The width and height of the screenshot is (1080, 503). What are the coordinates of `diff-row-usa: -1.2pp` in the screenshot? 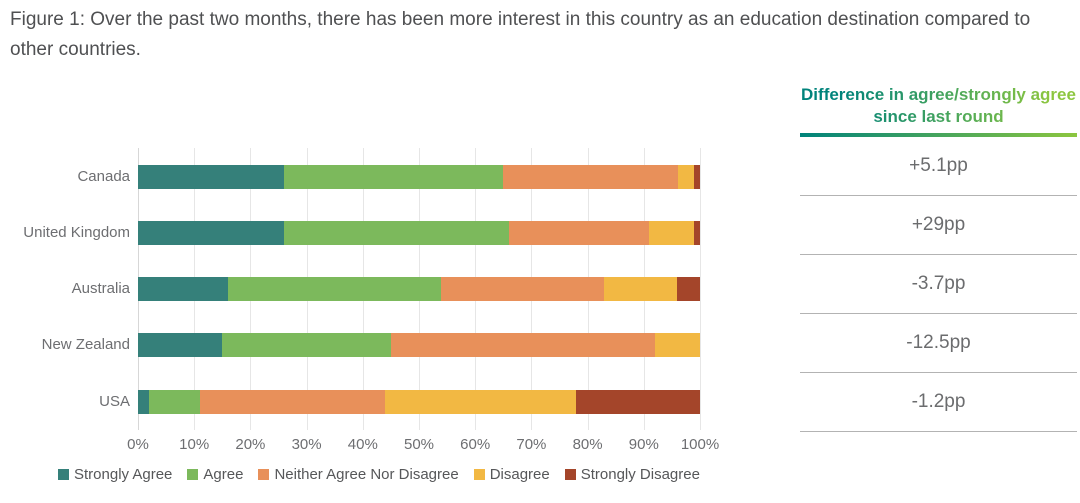 It's located at (938, 402).